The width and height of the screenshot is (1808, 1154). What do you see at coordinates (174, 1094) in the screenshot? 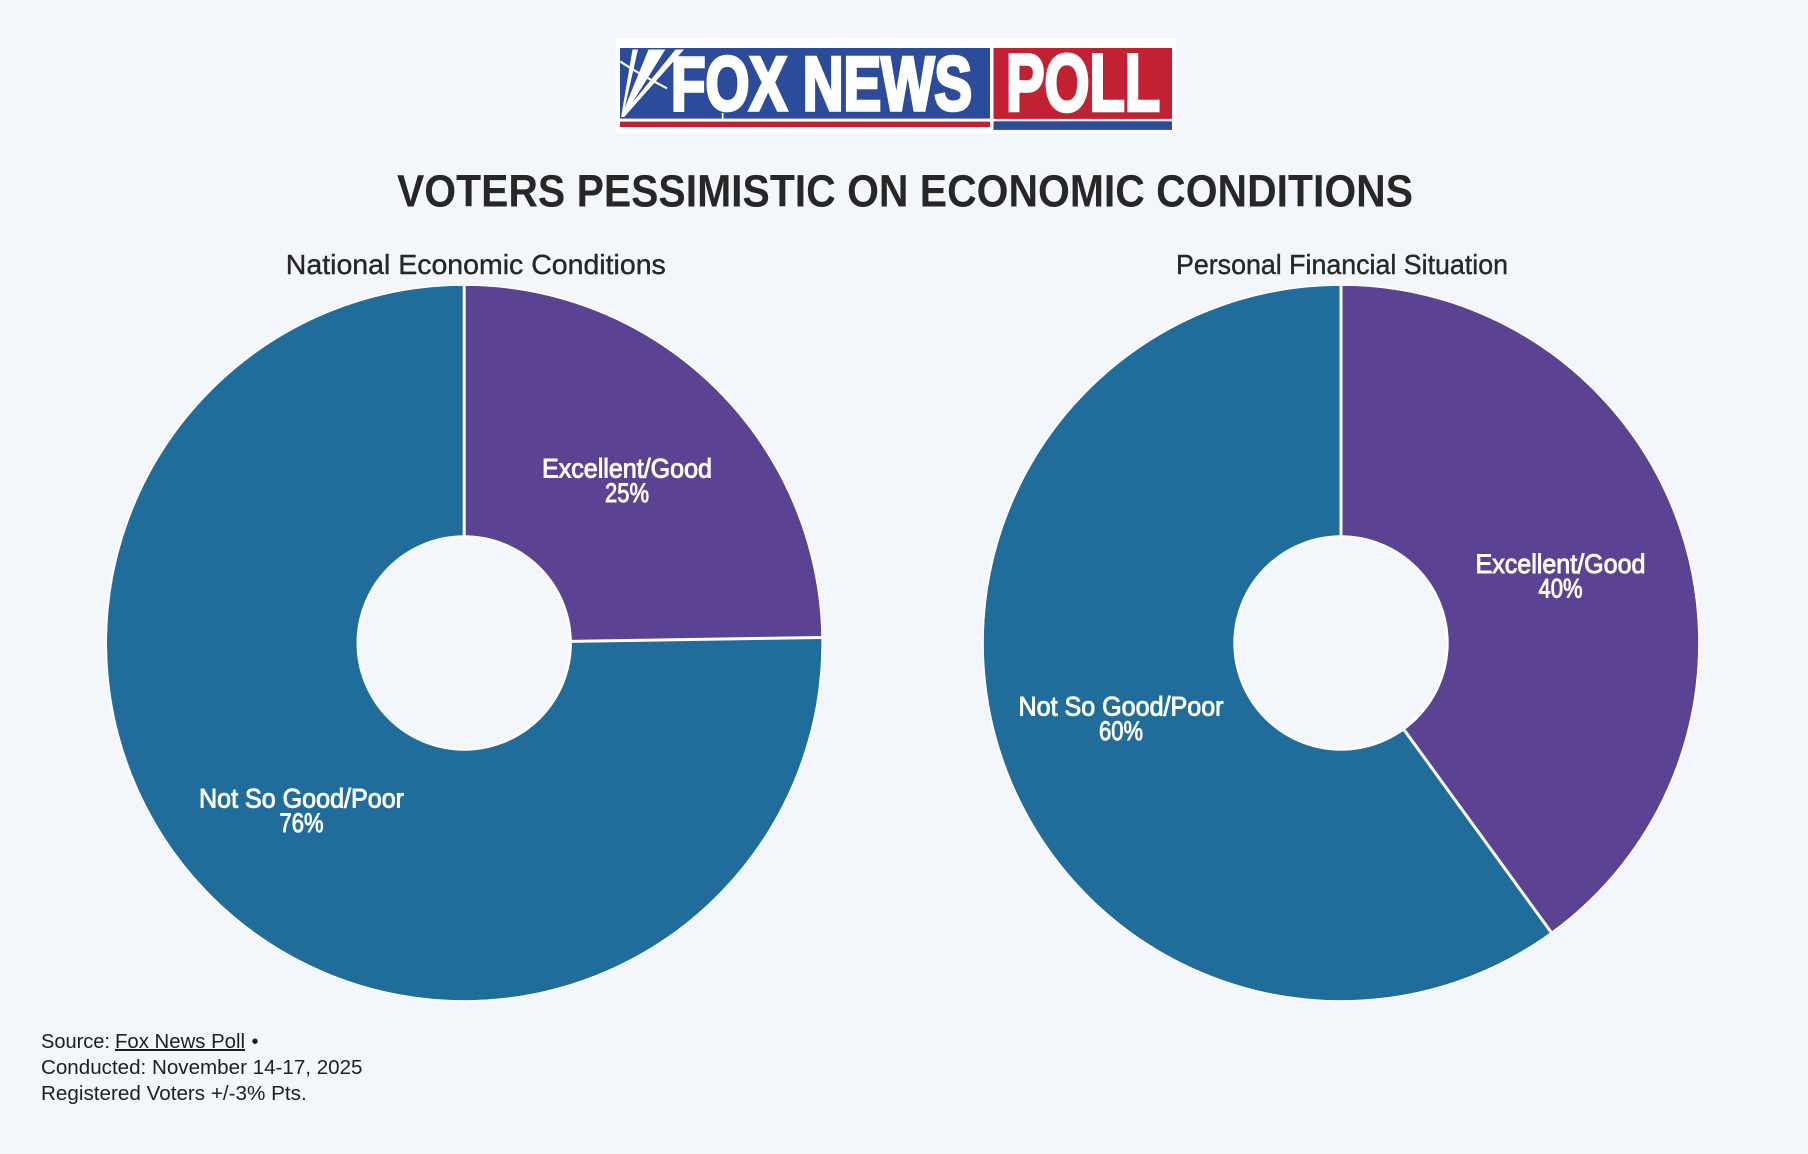
I see `svg-text: Registered Voters +/-3% Pts.` at bounding box center [174, 1094].